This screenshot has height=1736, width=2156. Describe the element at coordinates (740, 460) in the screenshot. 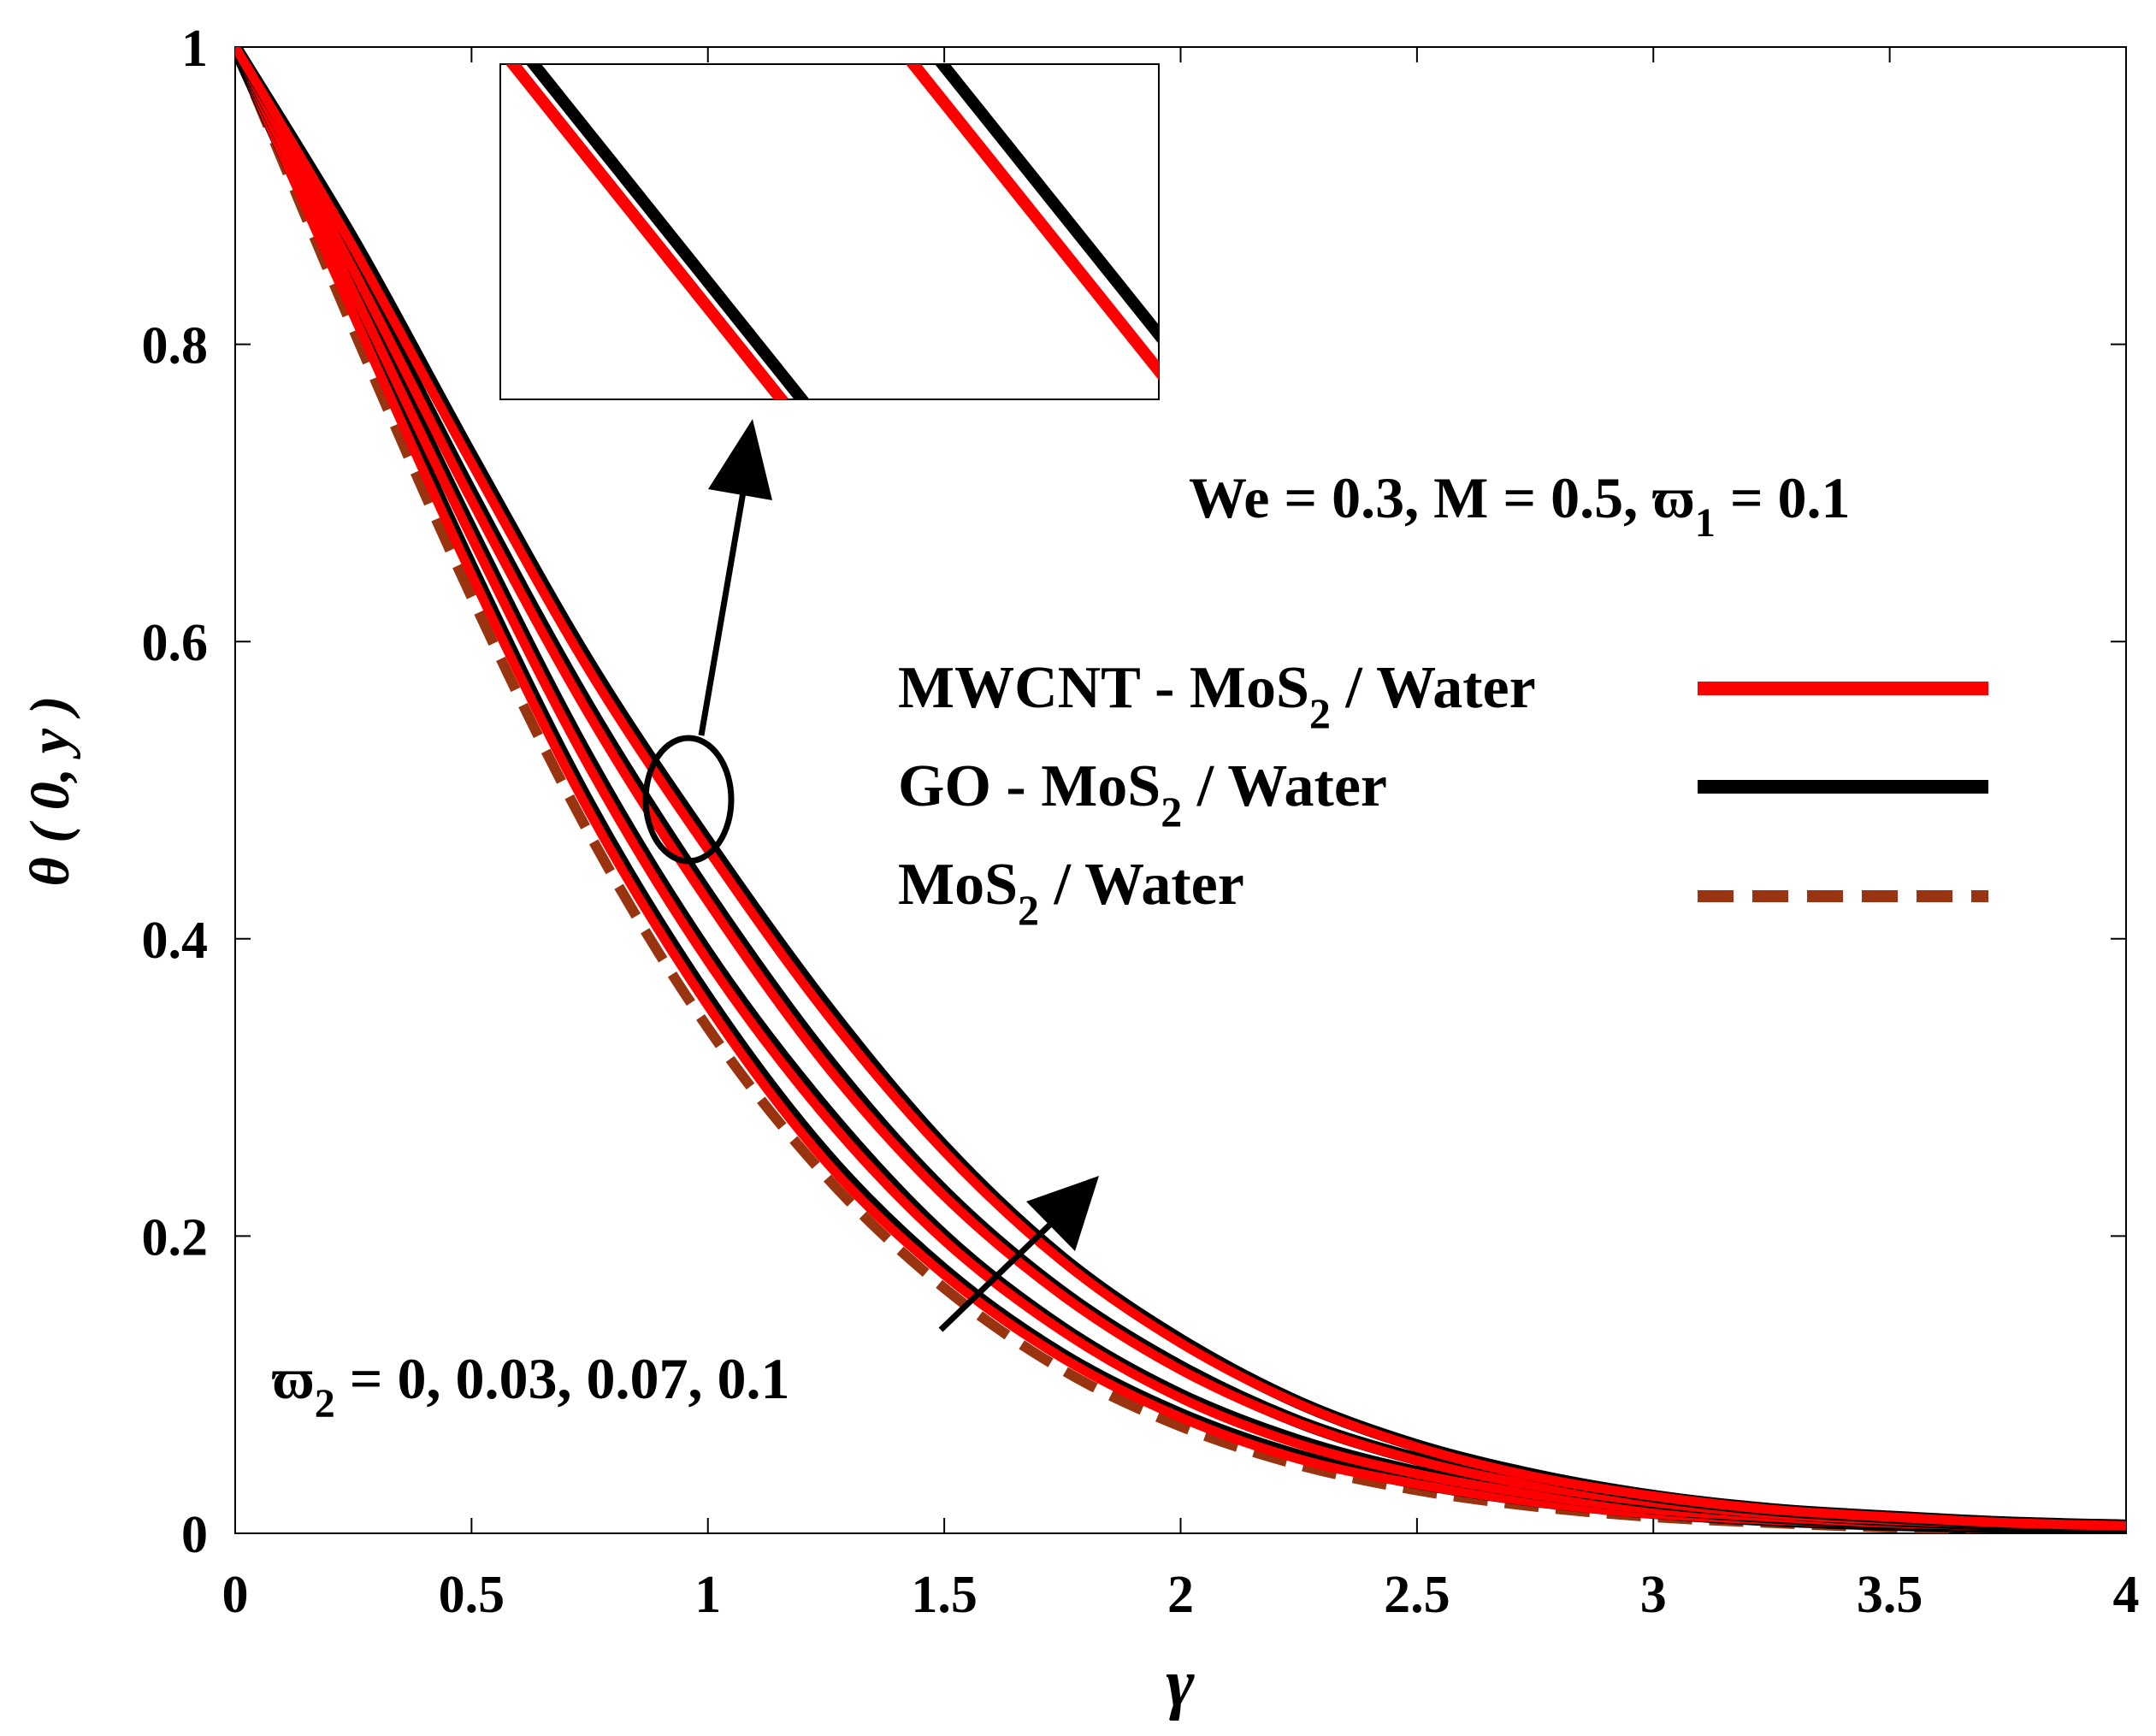

I see `zoom-arrow-head` at that location.